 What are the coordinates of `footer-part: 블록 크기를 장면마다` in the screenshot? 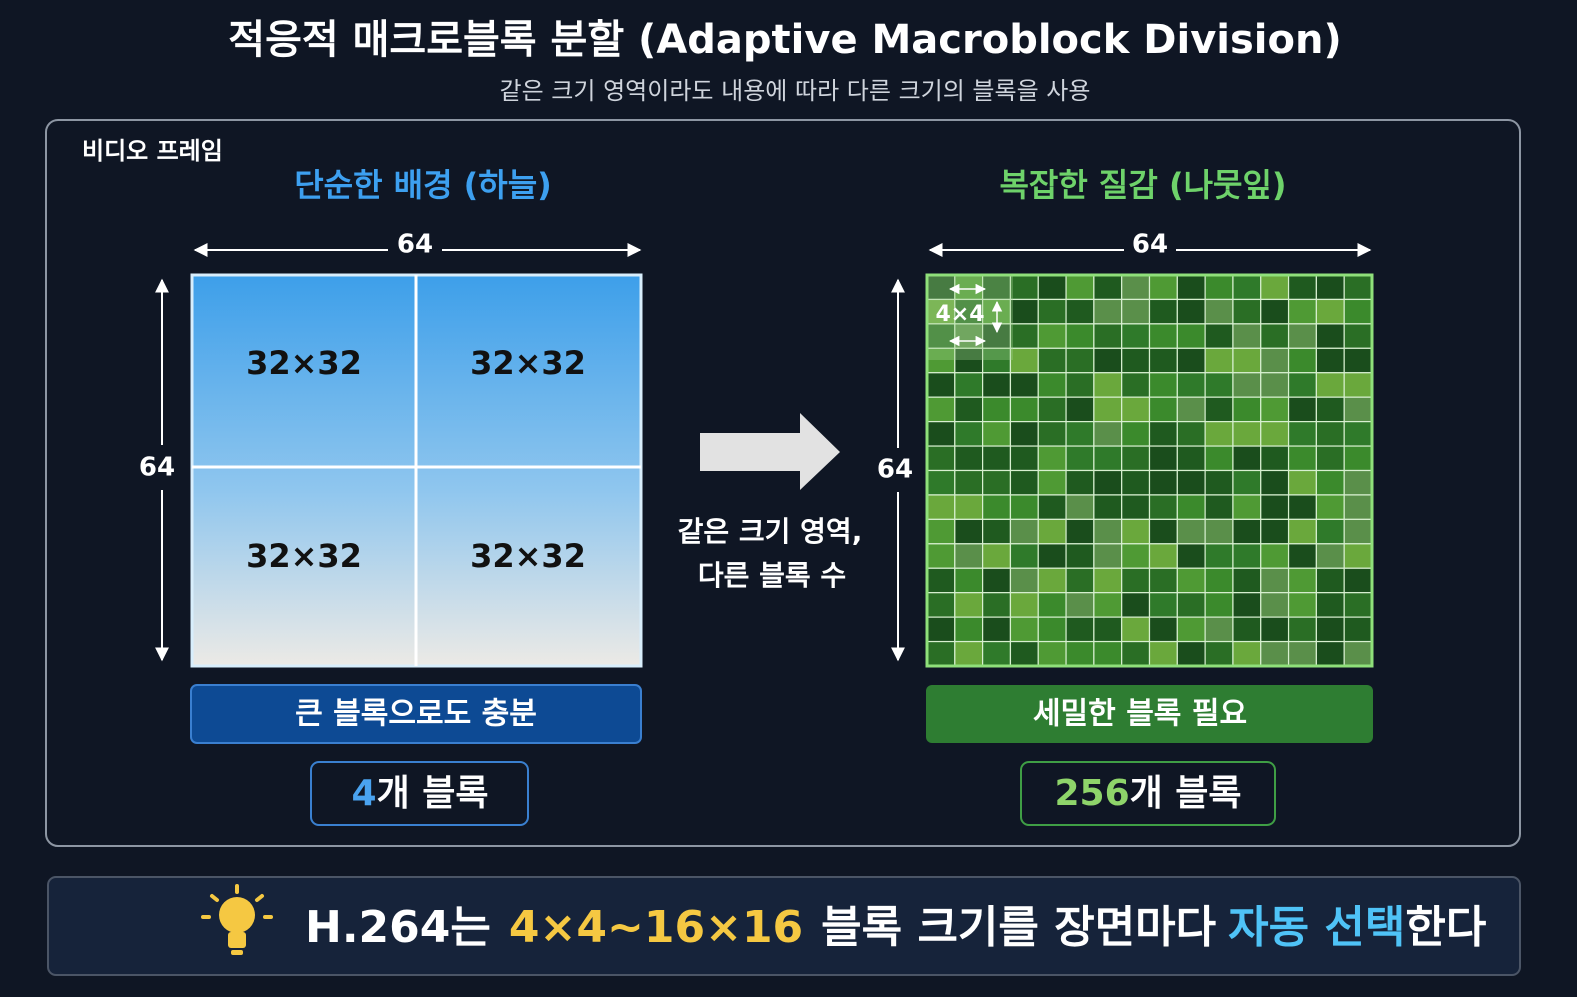 It's located at (1018, 927).